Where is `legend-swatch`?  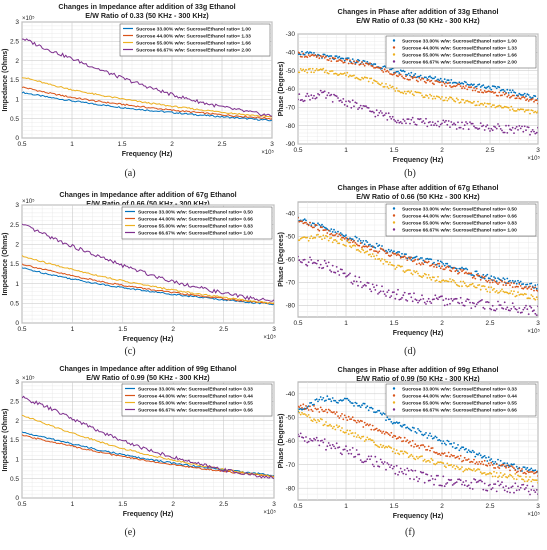
legend-swatch is located at coordinates (394, 54).